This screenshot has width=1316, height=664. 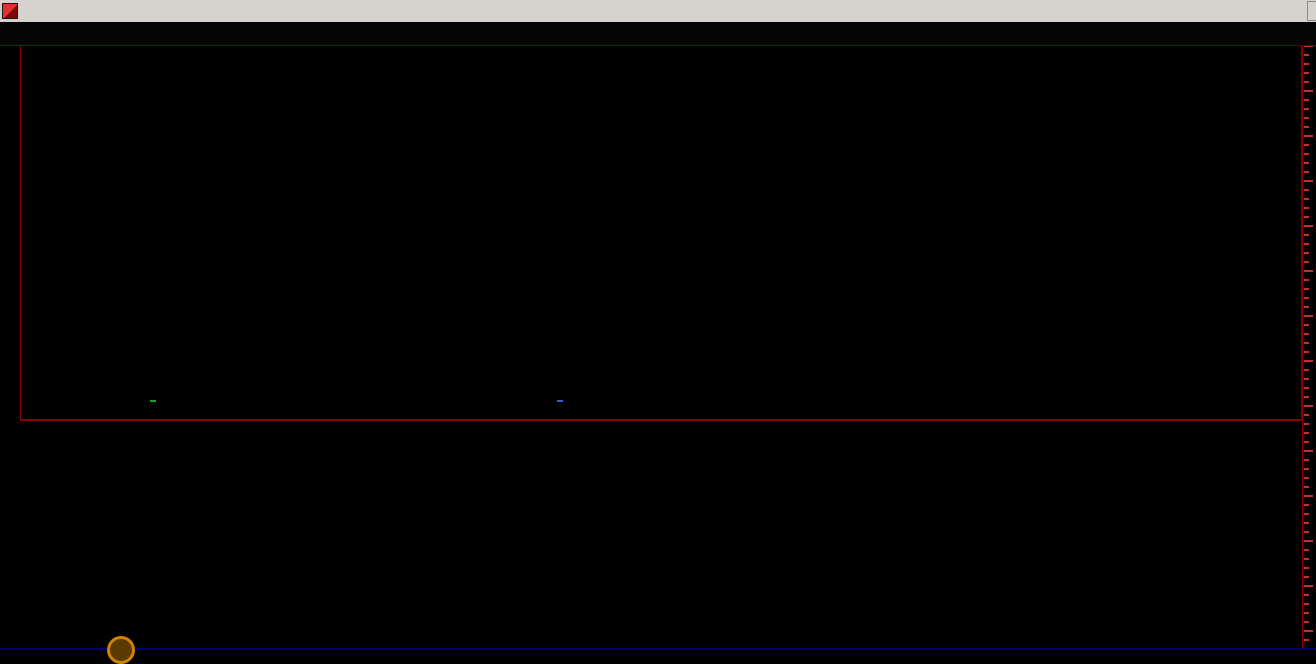 I want to click on axis-ticks-major, so click(x=1308, y=346).